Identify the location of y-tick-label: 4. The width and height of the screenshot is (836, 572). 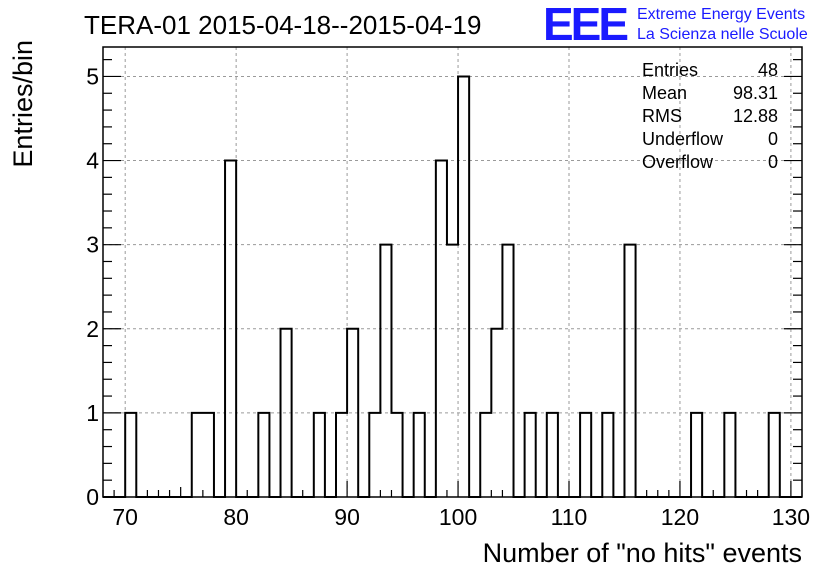
(92, 161).